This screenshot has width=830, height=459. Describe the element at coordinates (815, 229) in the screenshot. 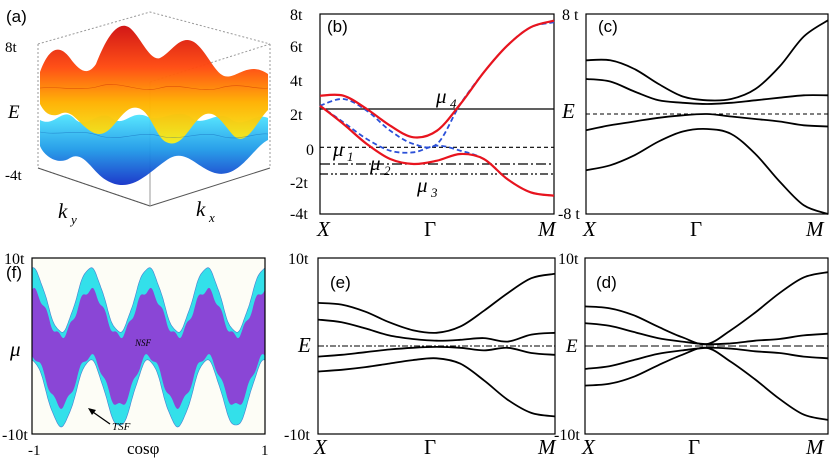

I see `panel-c-xtick-M: M` at that location.